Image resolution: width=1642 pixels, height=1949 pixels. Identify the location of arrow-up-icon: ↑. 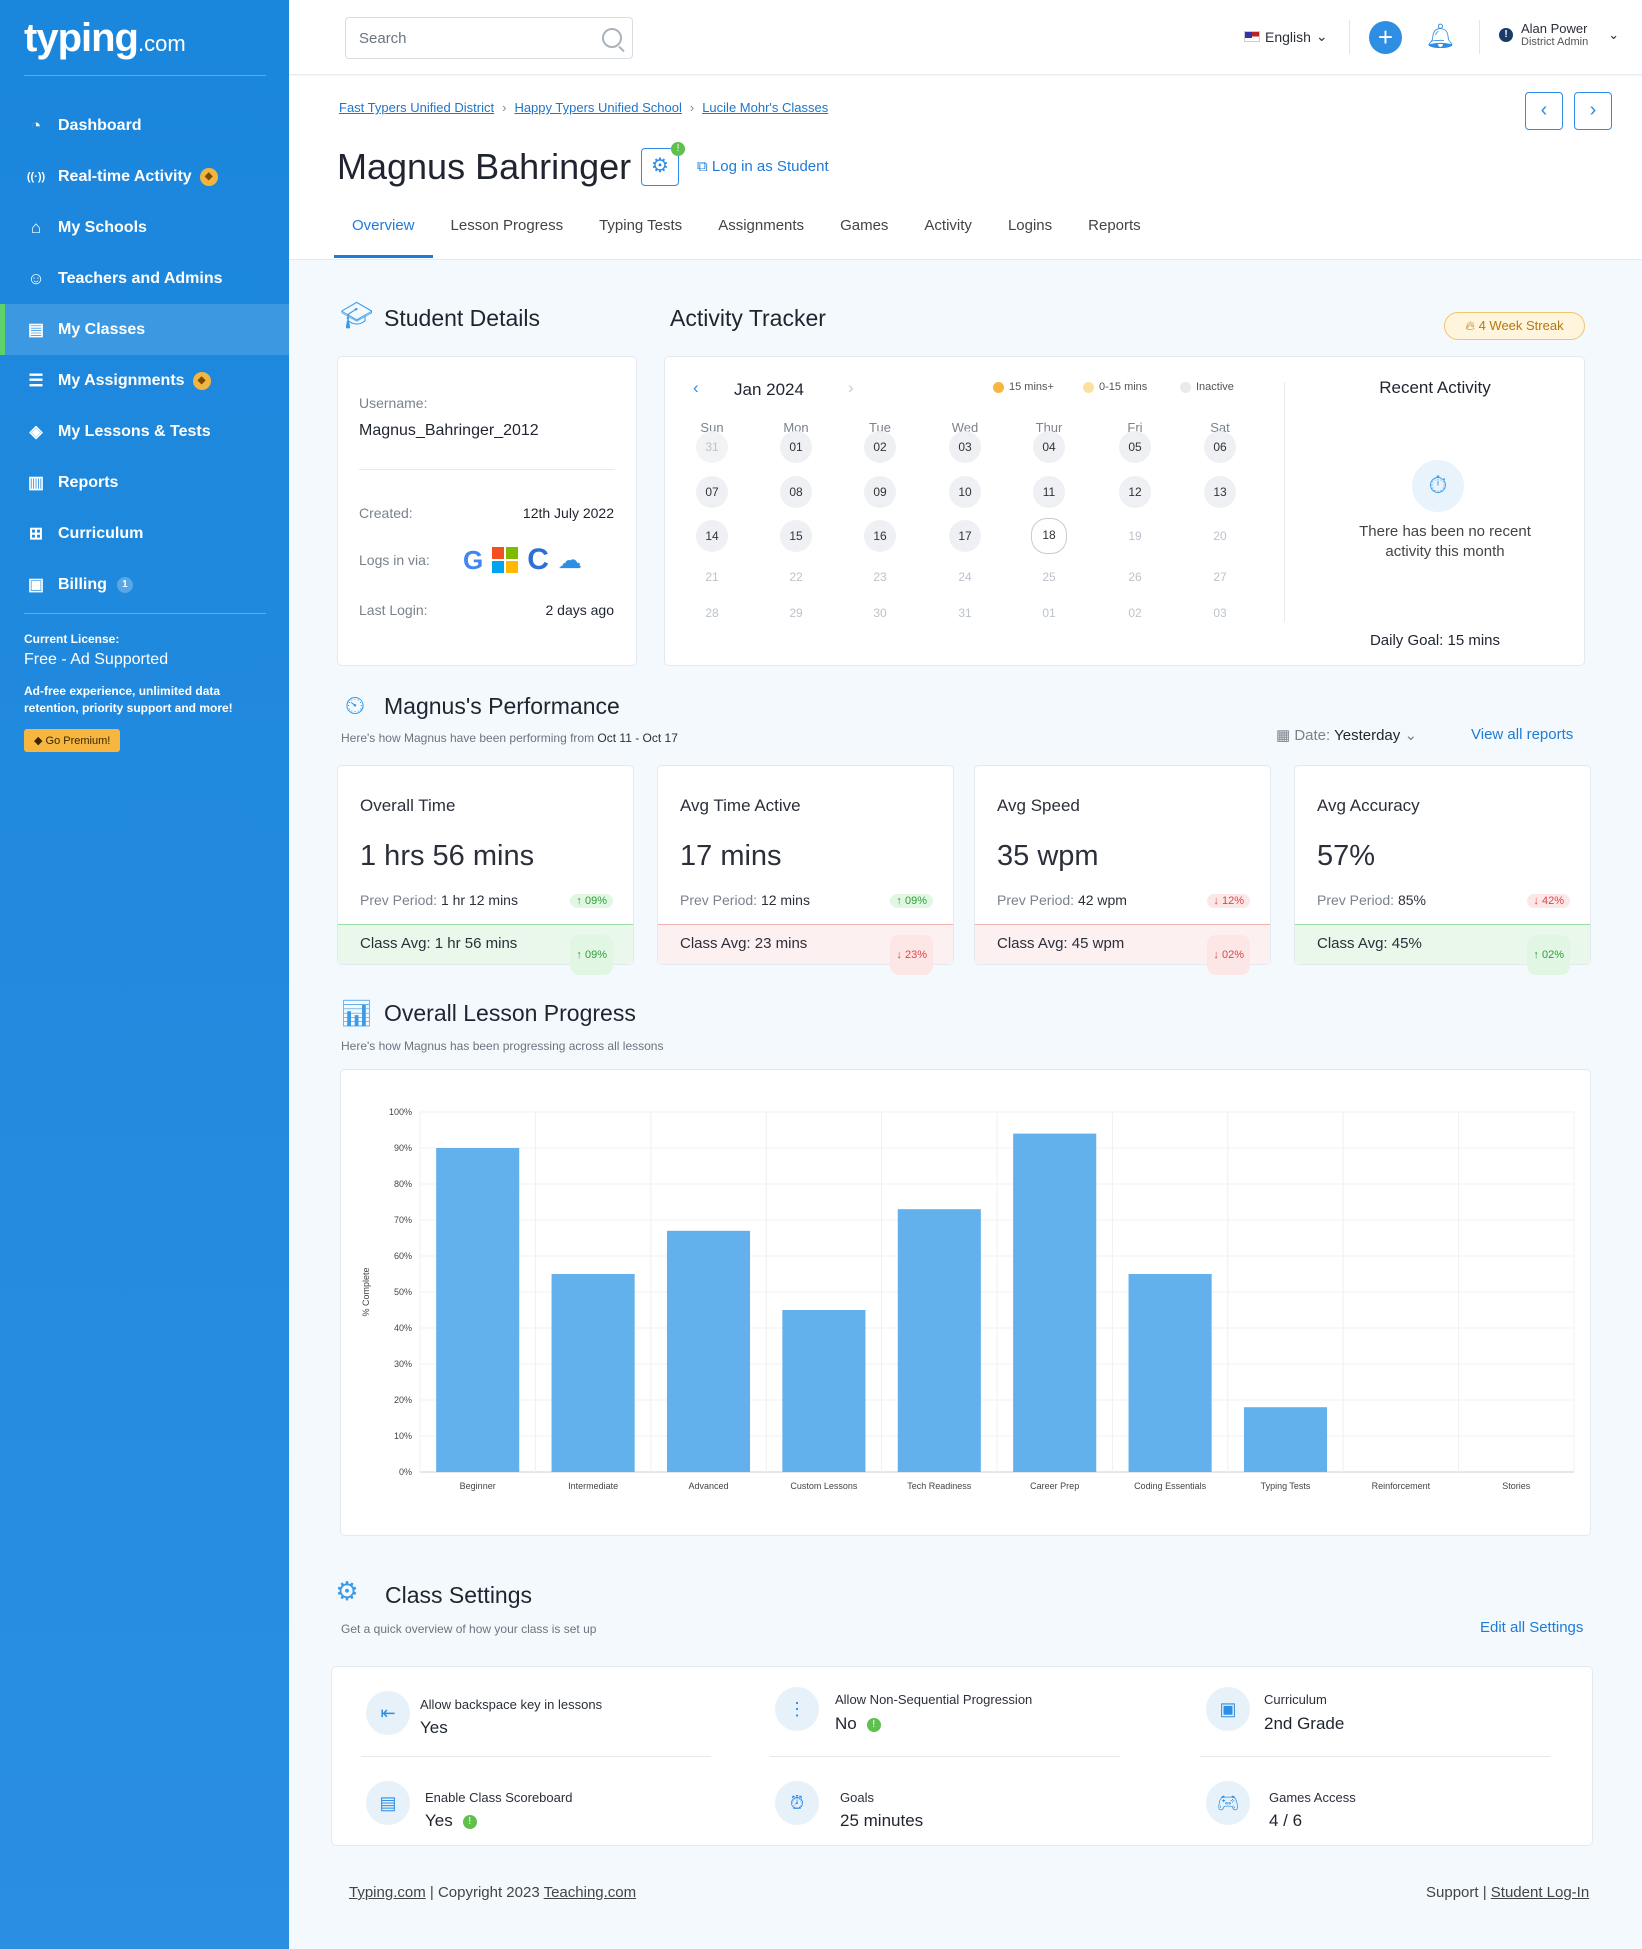
(580, 955).